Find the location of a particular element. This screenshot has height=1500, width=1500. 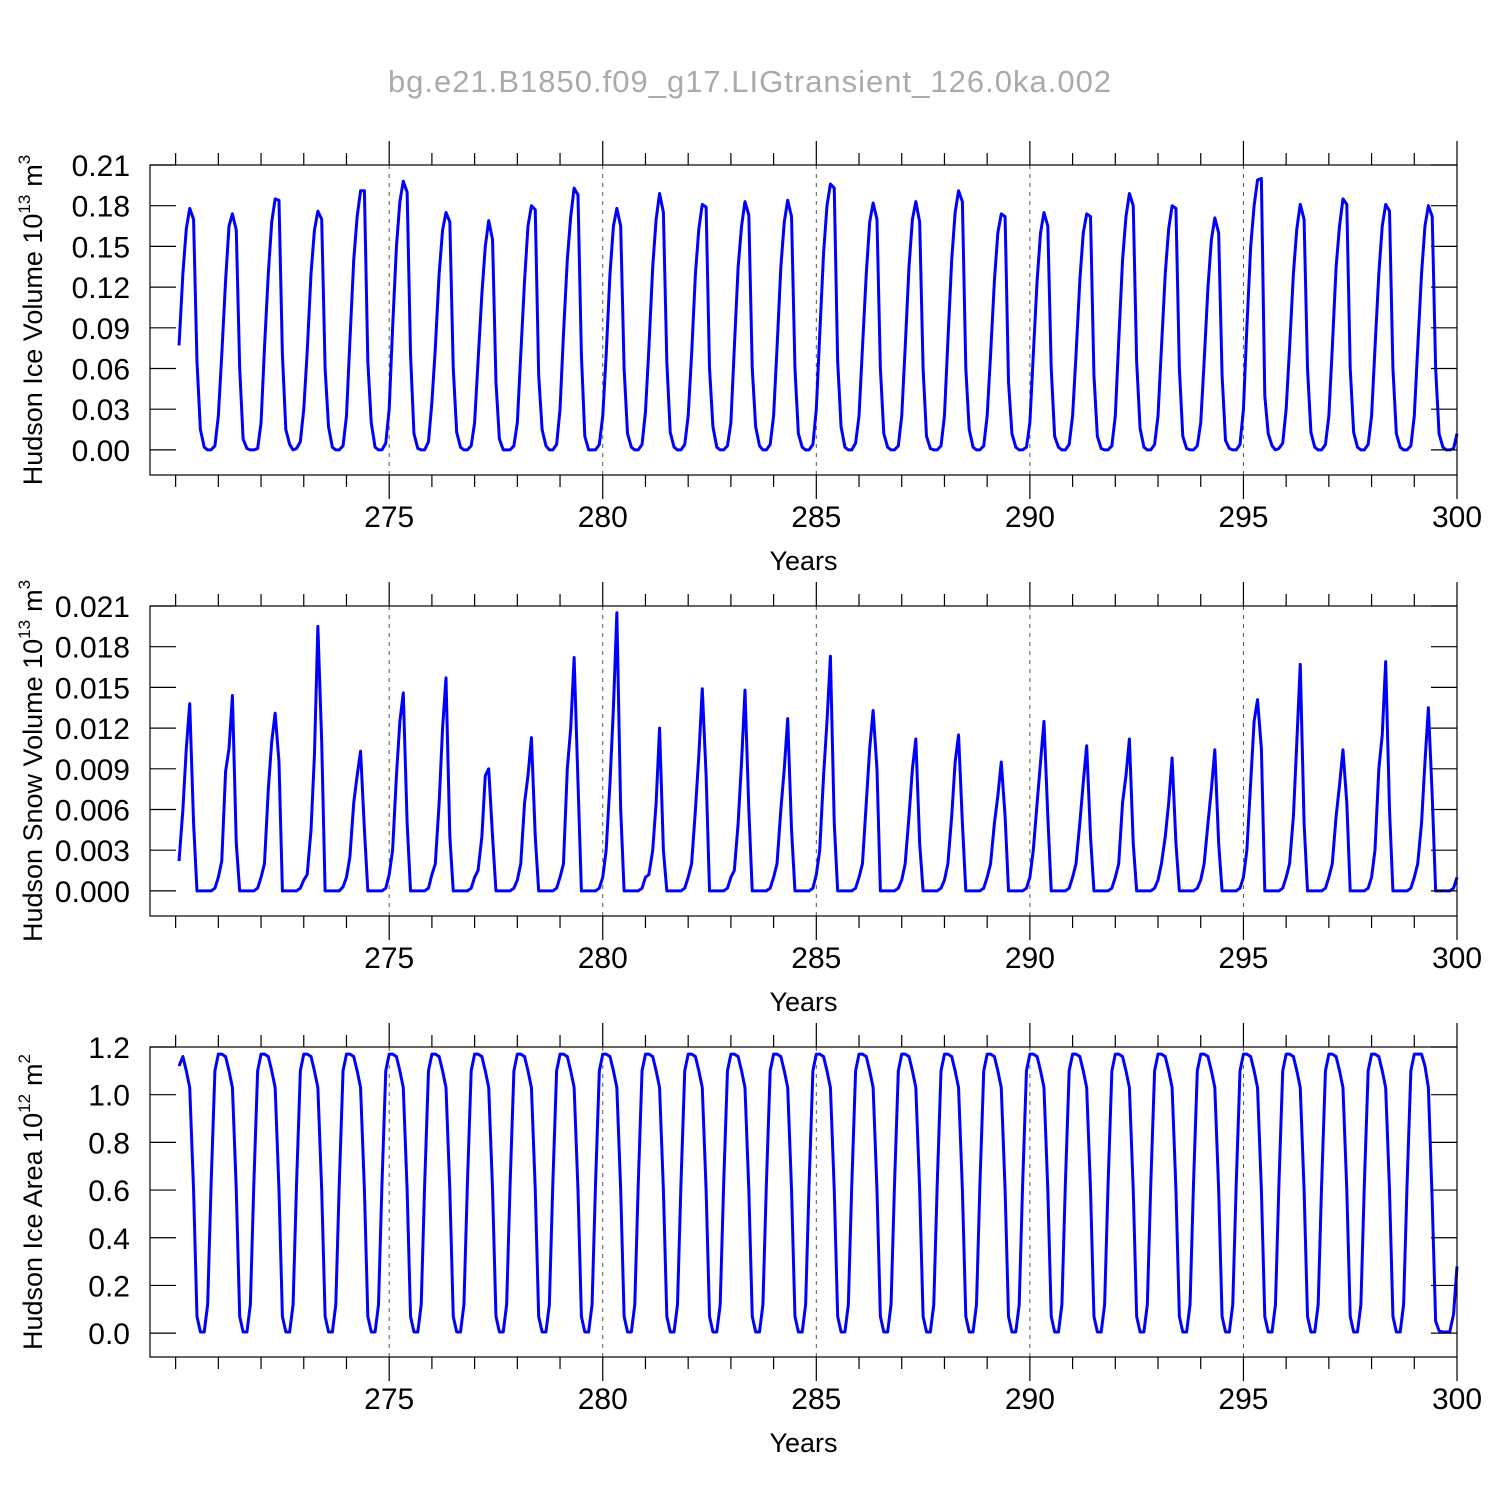

y-tick-label: 0.06 is located at coordinates (101, 370).